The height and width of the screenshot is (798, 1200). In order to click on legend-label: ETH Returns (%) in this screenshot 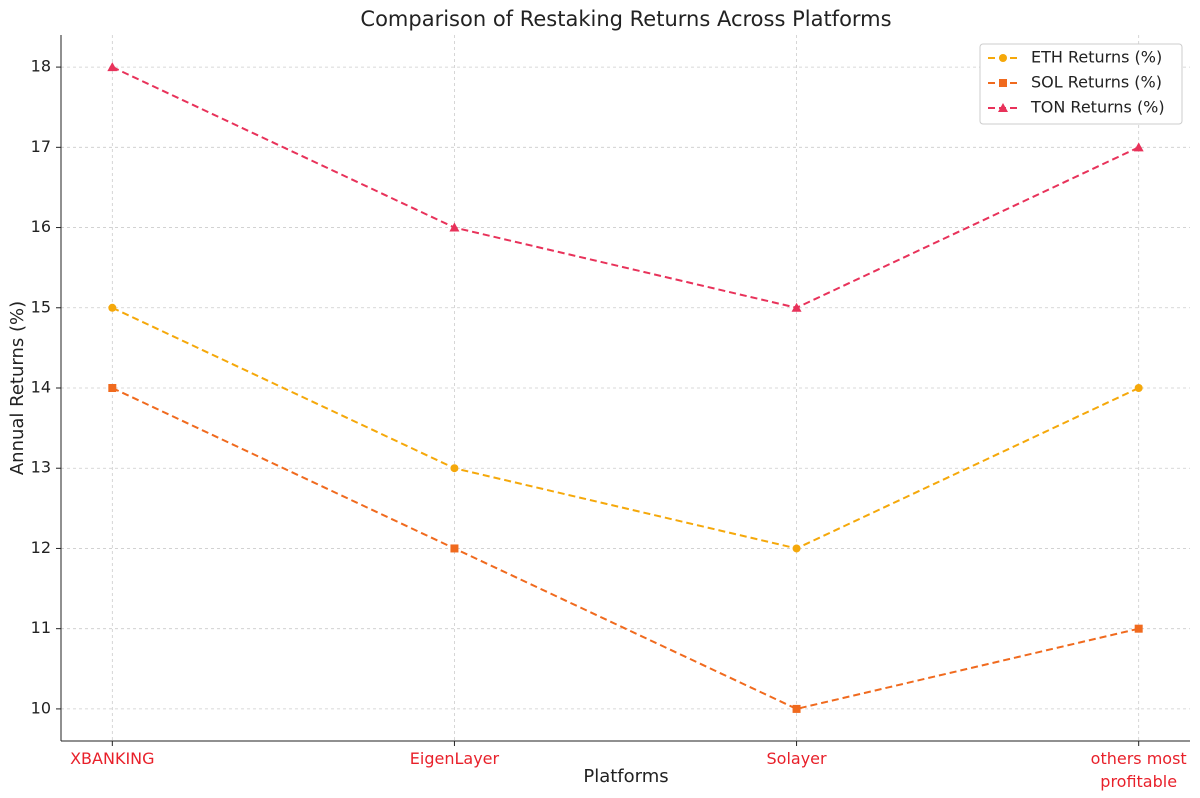, I will do `click(1096, 57)`.